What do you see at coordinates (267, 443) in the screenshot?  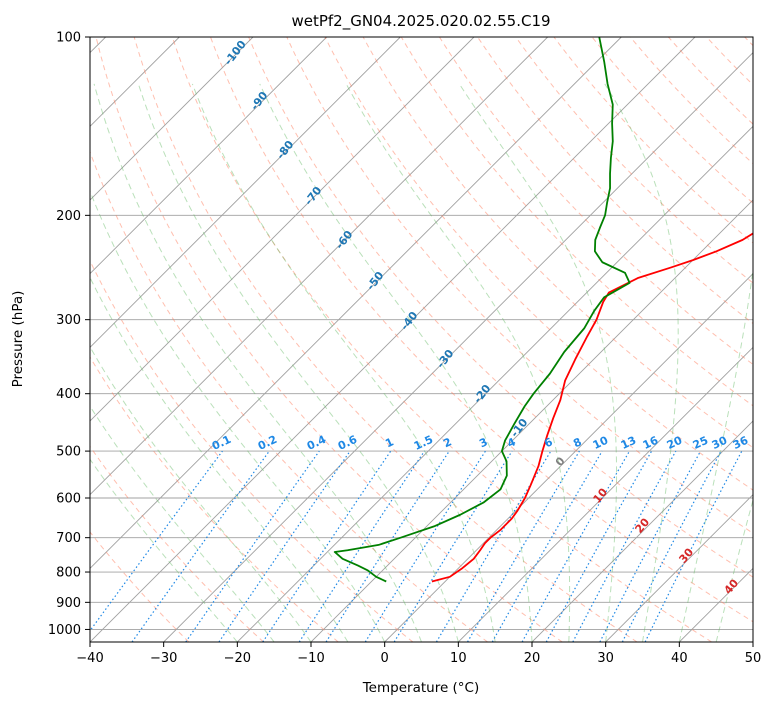 I see `mixing-ratio-label: 0.2` at bounding box center [267, 443].